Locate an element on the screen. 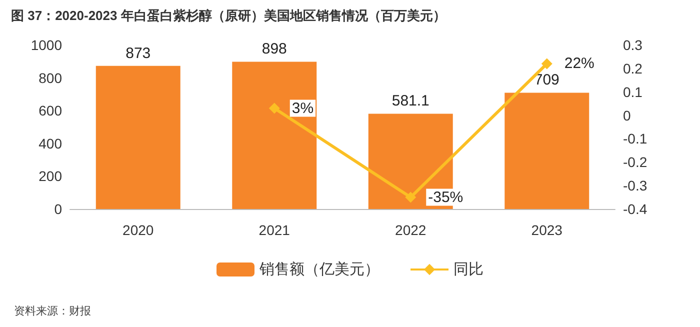  y-tick-label: 800 is located at coordinates (50, 78).